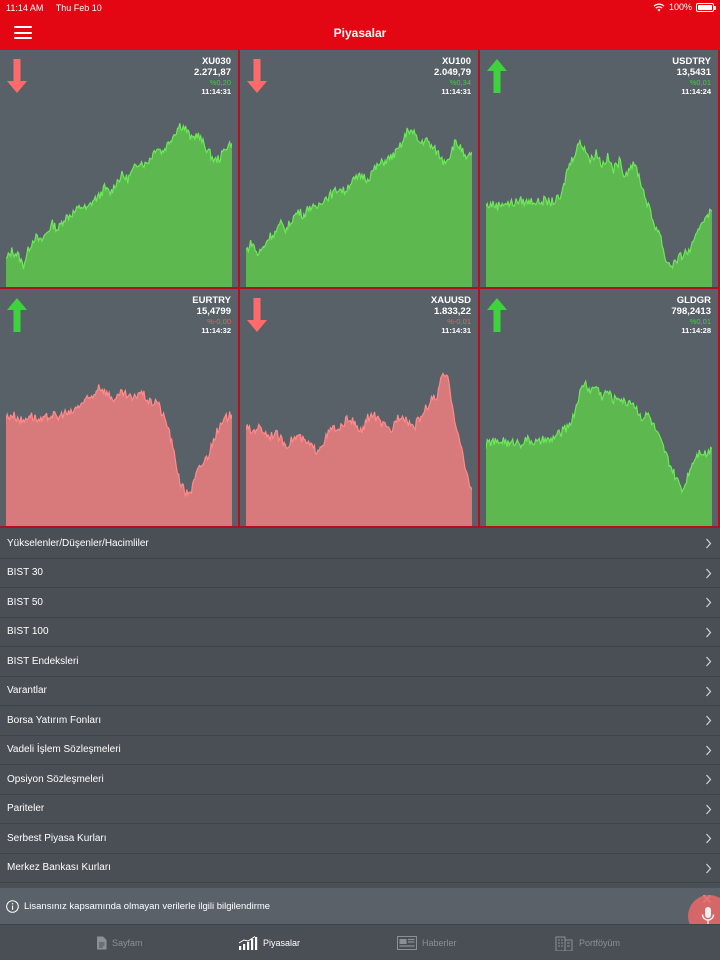  What do you see at coordinates (691, 315) in the screenshot?
I see `tile-info: GLDGR 798,2413 %0,01 11:14:28` at bounding box center [691, 315].